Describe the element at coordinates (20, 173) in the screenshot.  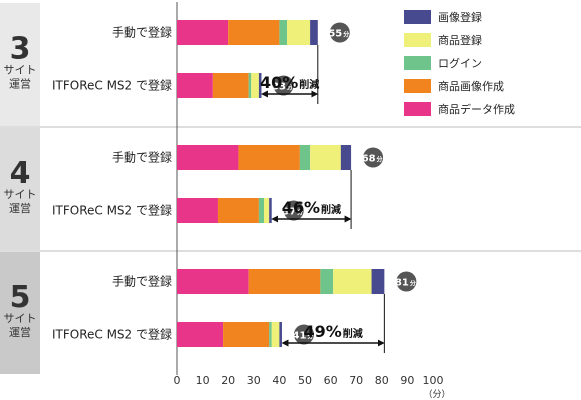
I see `group-number: 4` at that location.